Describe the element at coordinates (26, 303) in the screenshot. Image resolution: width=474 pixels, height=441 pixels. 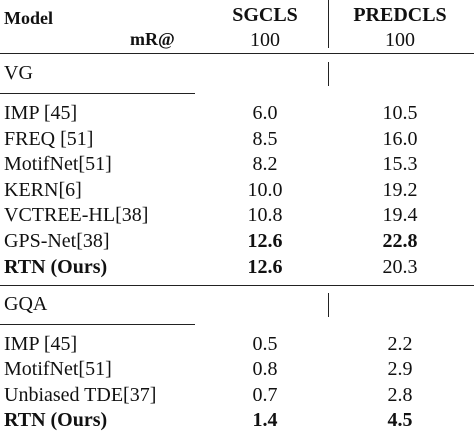
I see `section-label: GQA` at that location.